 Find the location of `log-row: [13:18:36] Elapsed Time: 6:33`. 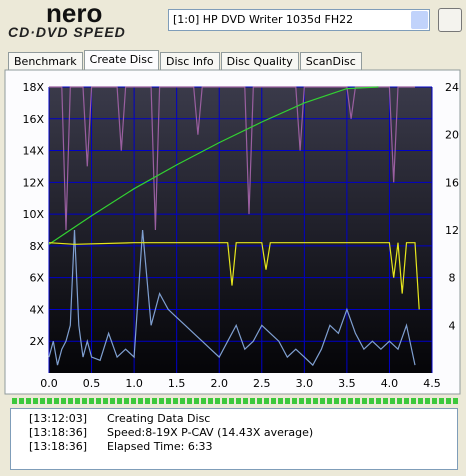

log-row: [13:18:36] Elapsed Time: 6:33 is located at coordinates (234, 447).